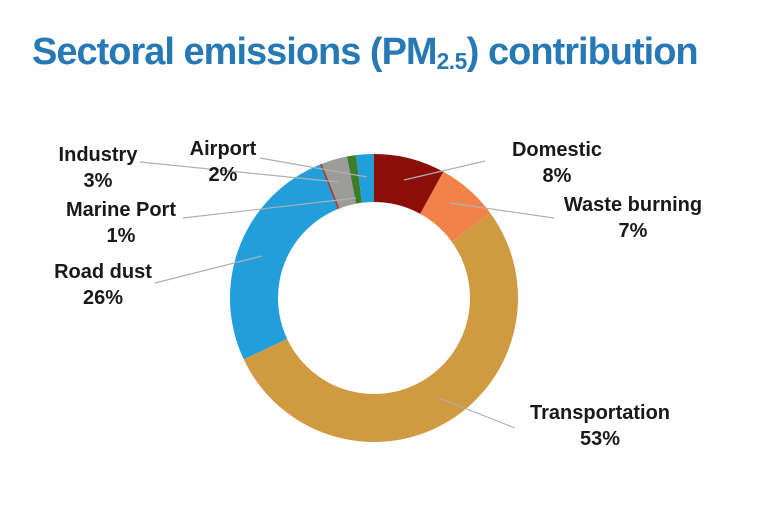  I want to click on segment-waste-burning, so click(455, 206).